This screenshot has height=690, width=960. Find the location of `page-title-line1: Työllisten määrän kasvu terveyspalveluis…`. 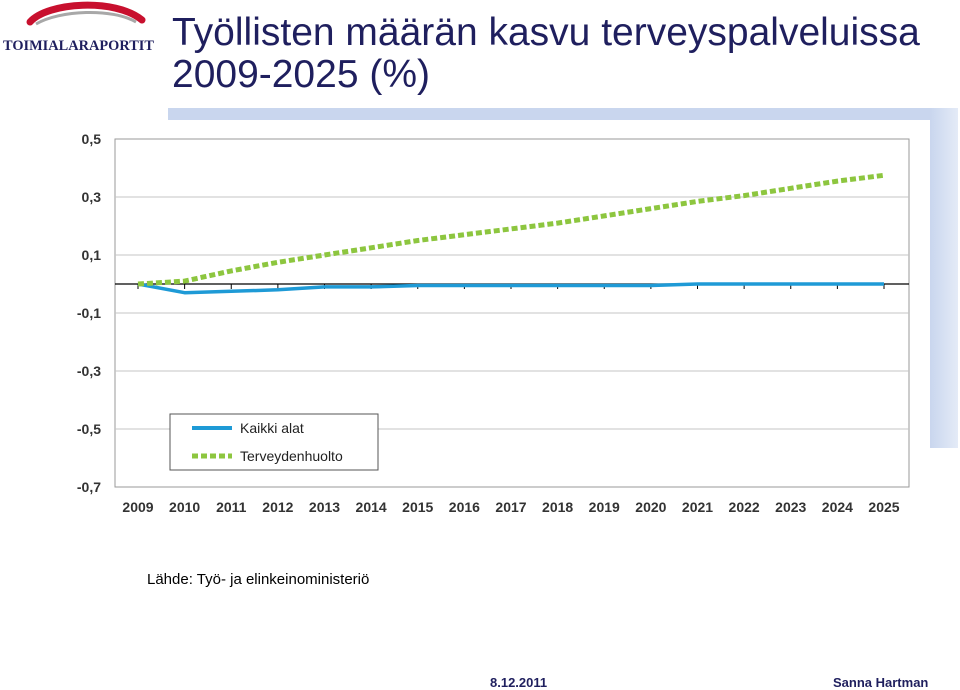

page-title-line1: Työllisten määrän kasvu terveyspalveluis… is located at coordinates (546, 32).